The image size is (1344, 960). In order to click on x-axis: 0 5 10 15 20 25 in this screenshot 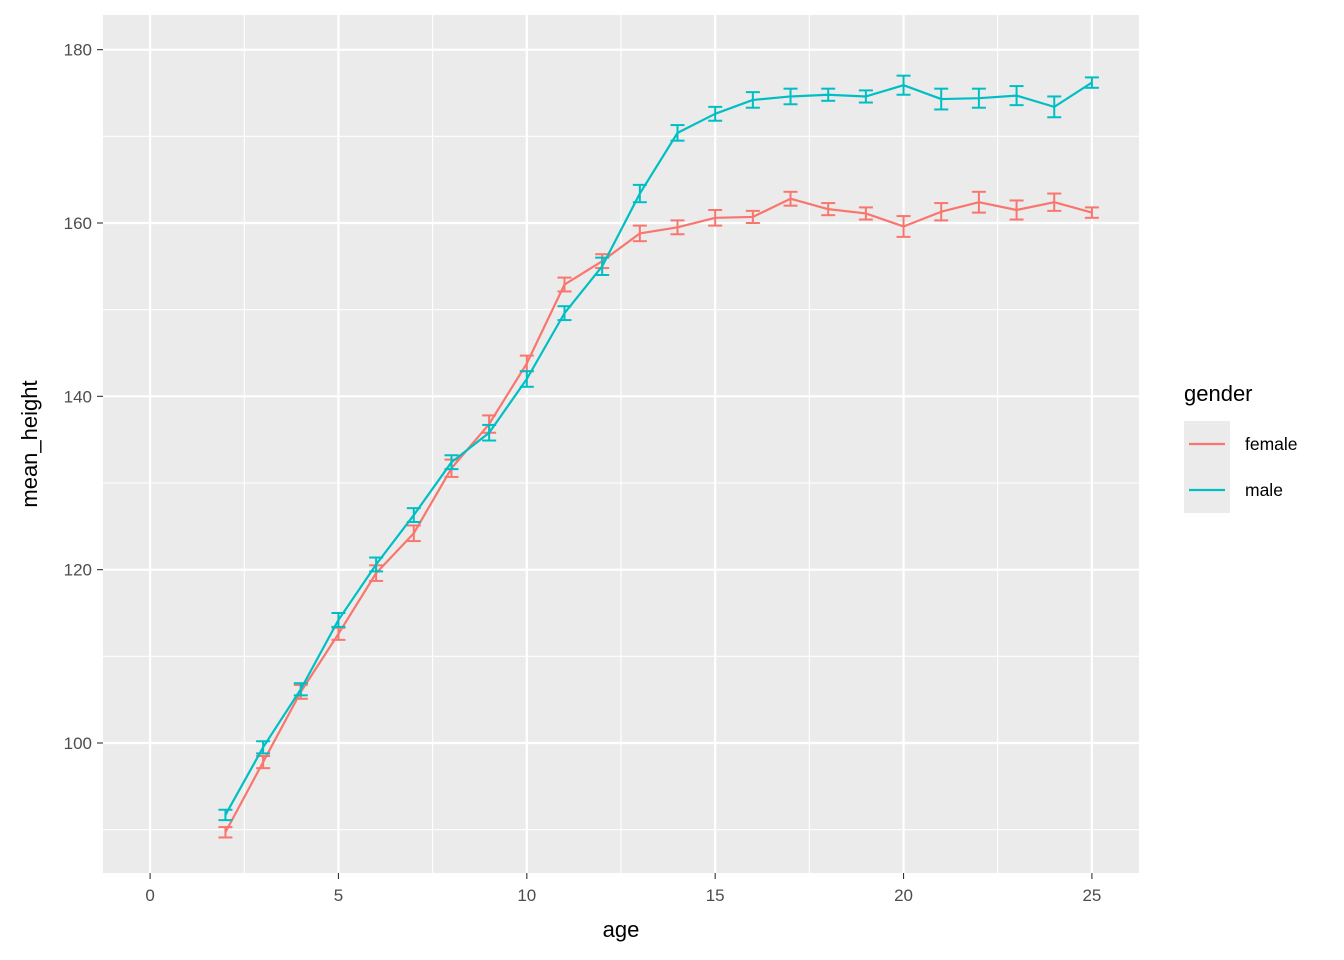, I will do `click(623, 889)`.